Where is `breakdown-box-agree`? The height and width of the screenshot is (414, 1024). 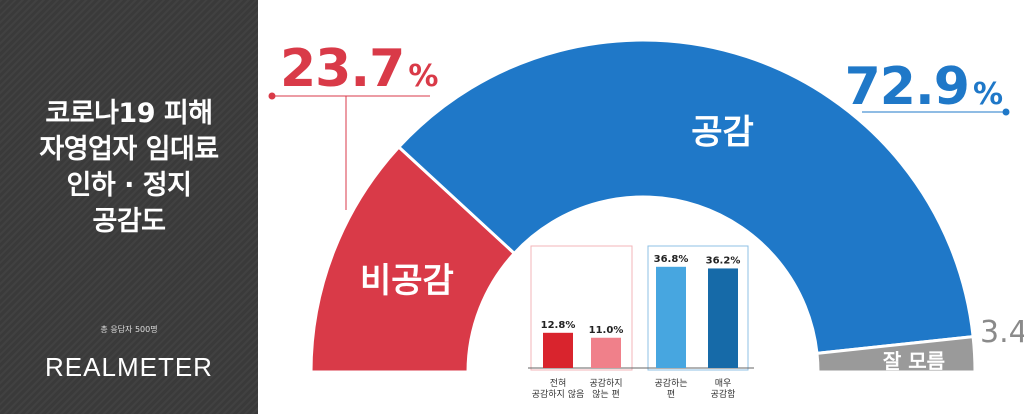
breakdown-box-agree is located at coordinates (698, 308).